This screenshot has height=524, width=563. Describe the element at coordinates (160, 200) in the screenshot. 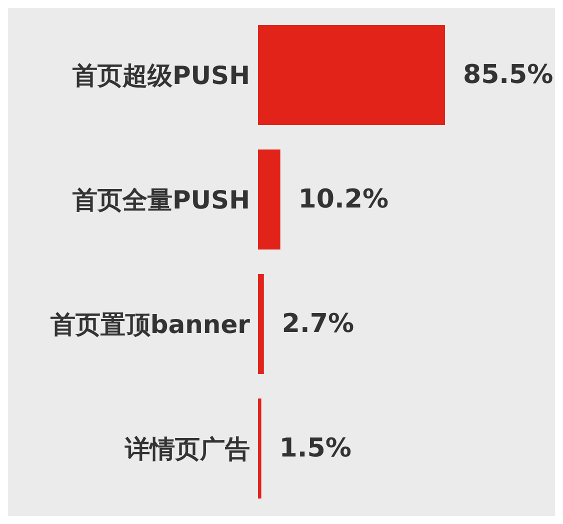

I see `y-tick-label: 首页全量PUSH` at that location.